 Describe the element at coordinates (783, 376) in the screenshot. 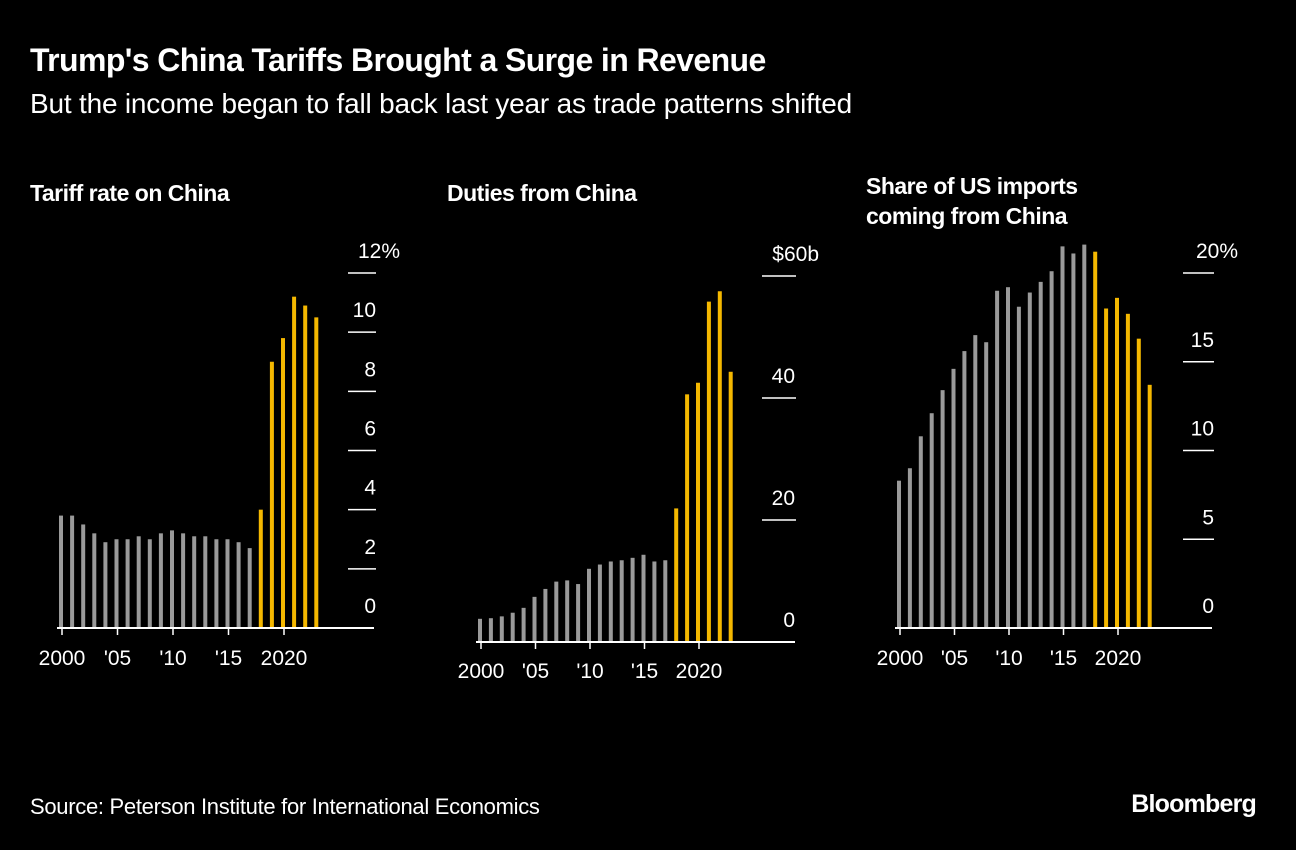

I see `y-tick-label: 40` at that location.